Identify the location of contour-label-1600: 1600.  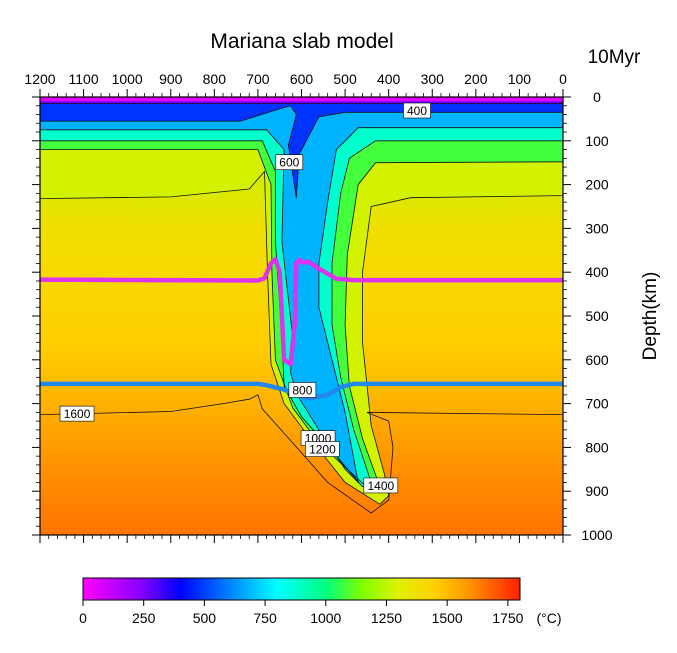
(77, 414).